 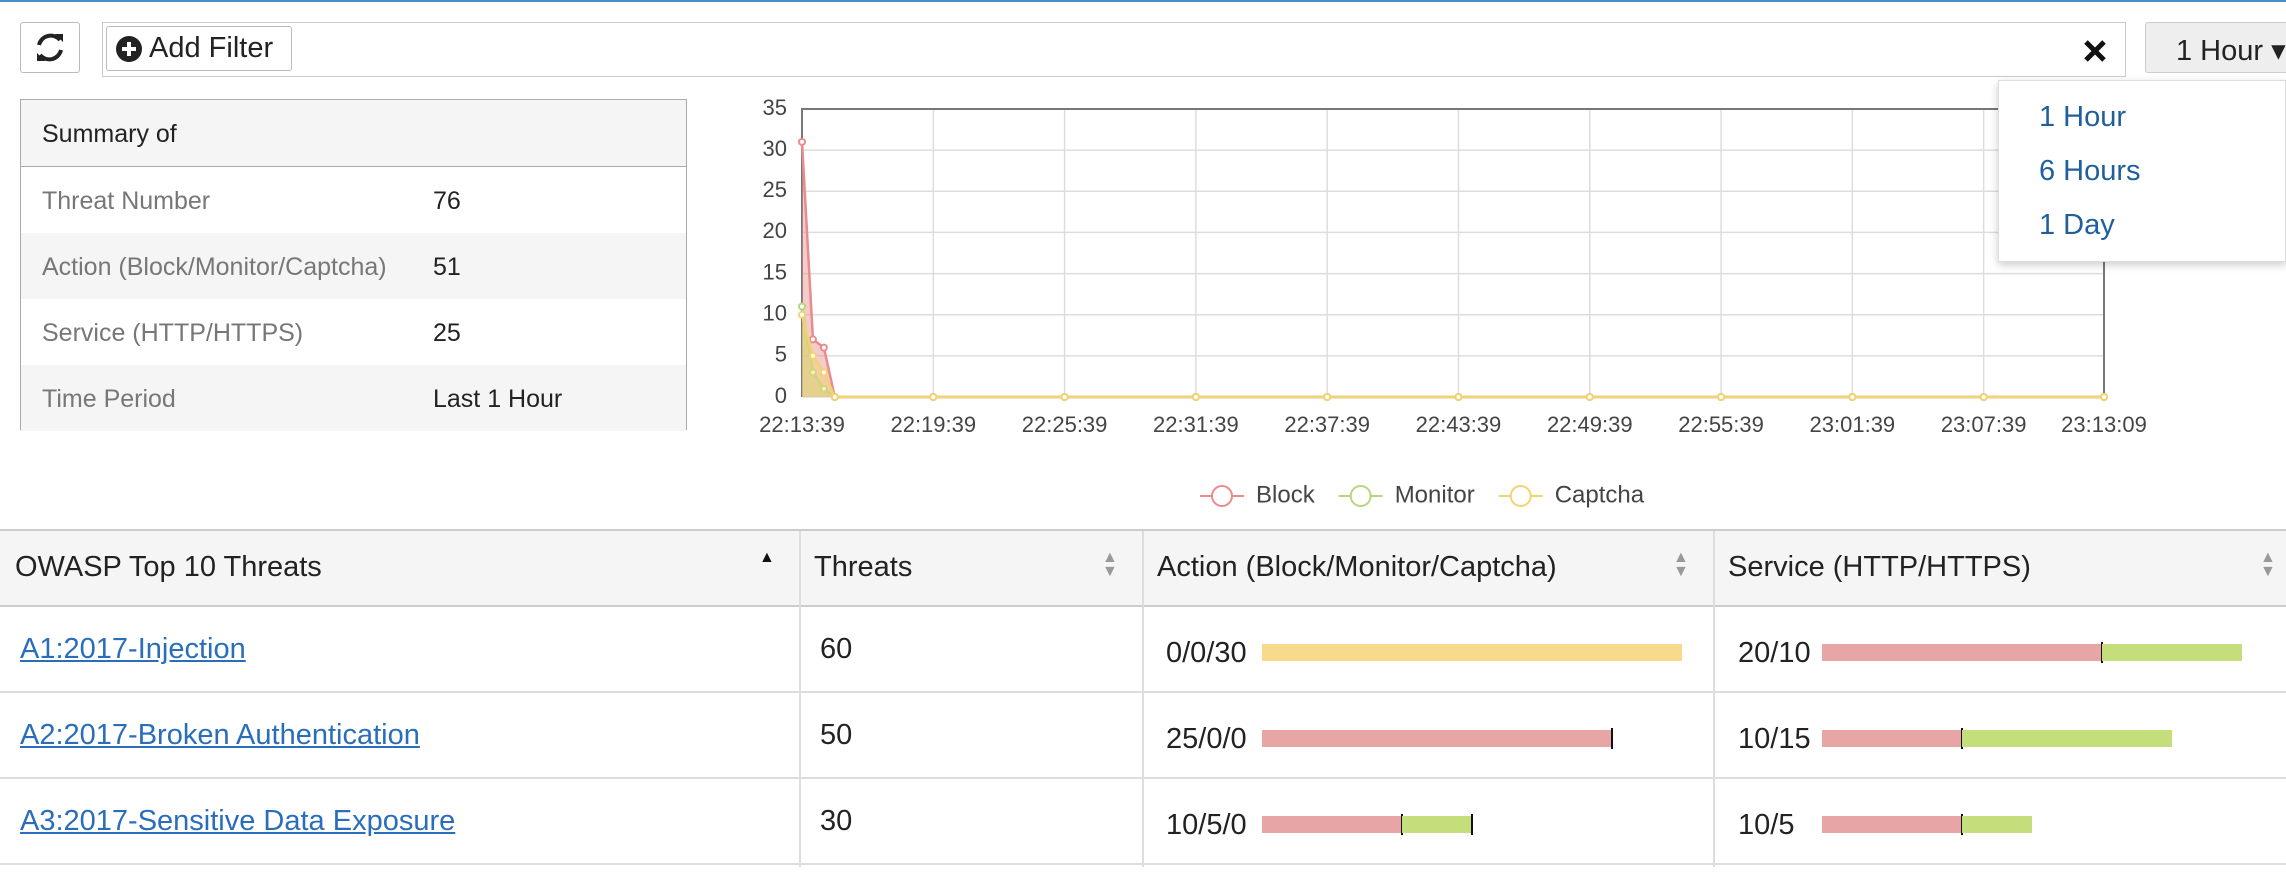 What do you see at coordinates (1853, 424) in the screenshot?
I see `x-tick-label: 23:01:39` at bounding box center [1853, 424].